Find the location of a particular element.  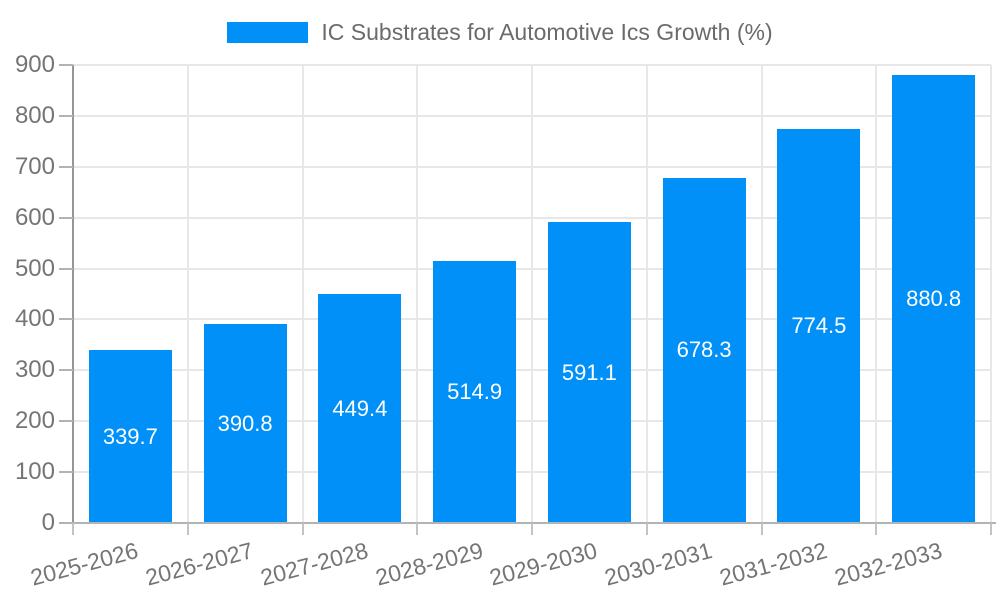

bar: 774.5 is located at coordinates (819, 325).